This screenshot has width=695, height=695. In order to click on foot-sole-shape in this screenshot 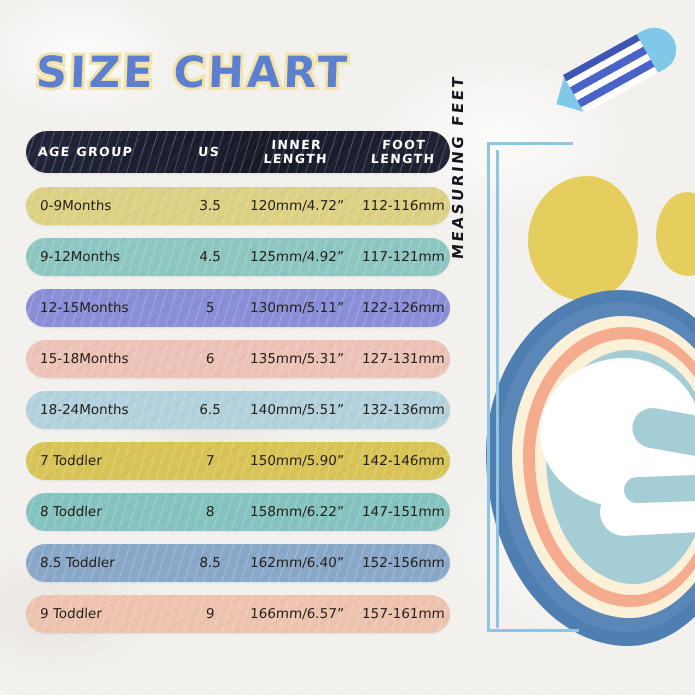, I will do `click(617, 469)`.